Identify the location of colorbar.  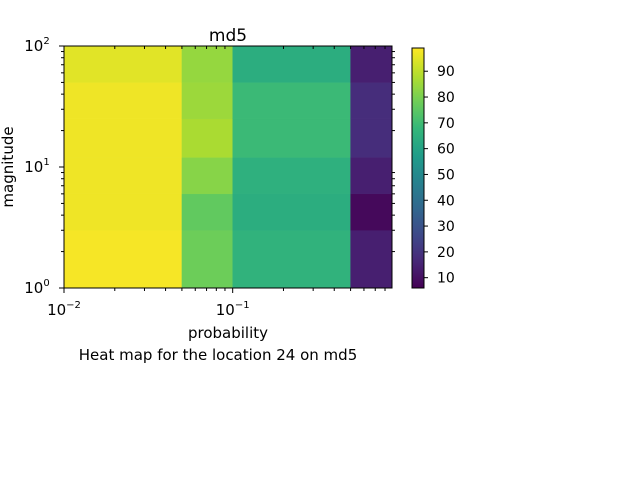
(418, 168).